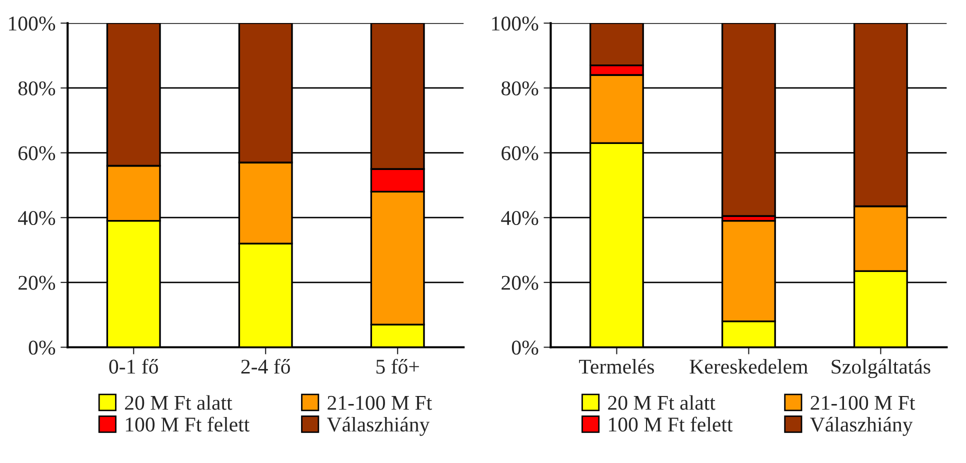 This screenshot has width=966, height=463. Describe the element at coordinates (397, 366) in the screenshot. I see `x-tick-label: 5 fő+` at that location.